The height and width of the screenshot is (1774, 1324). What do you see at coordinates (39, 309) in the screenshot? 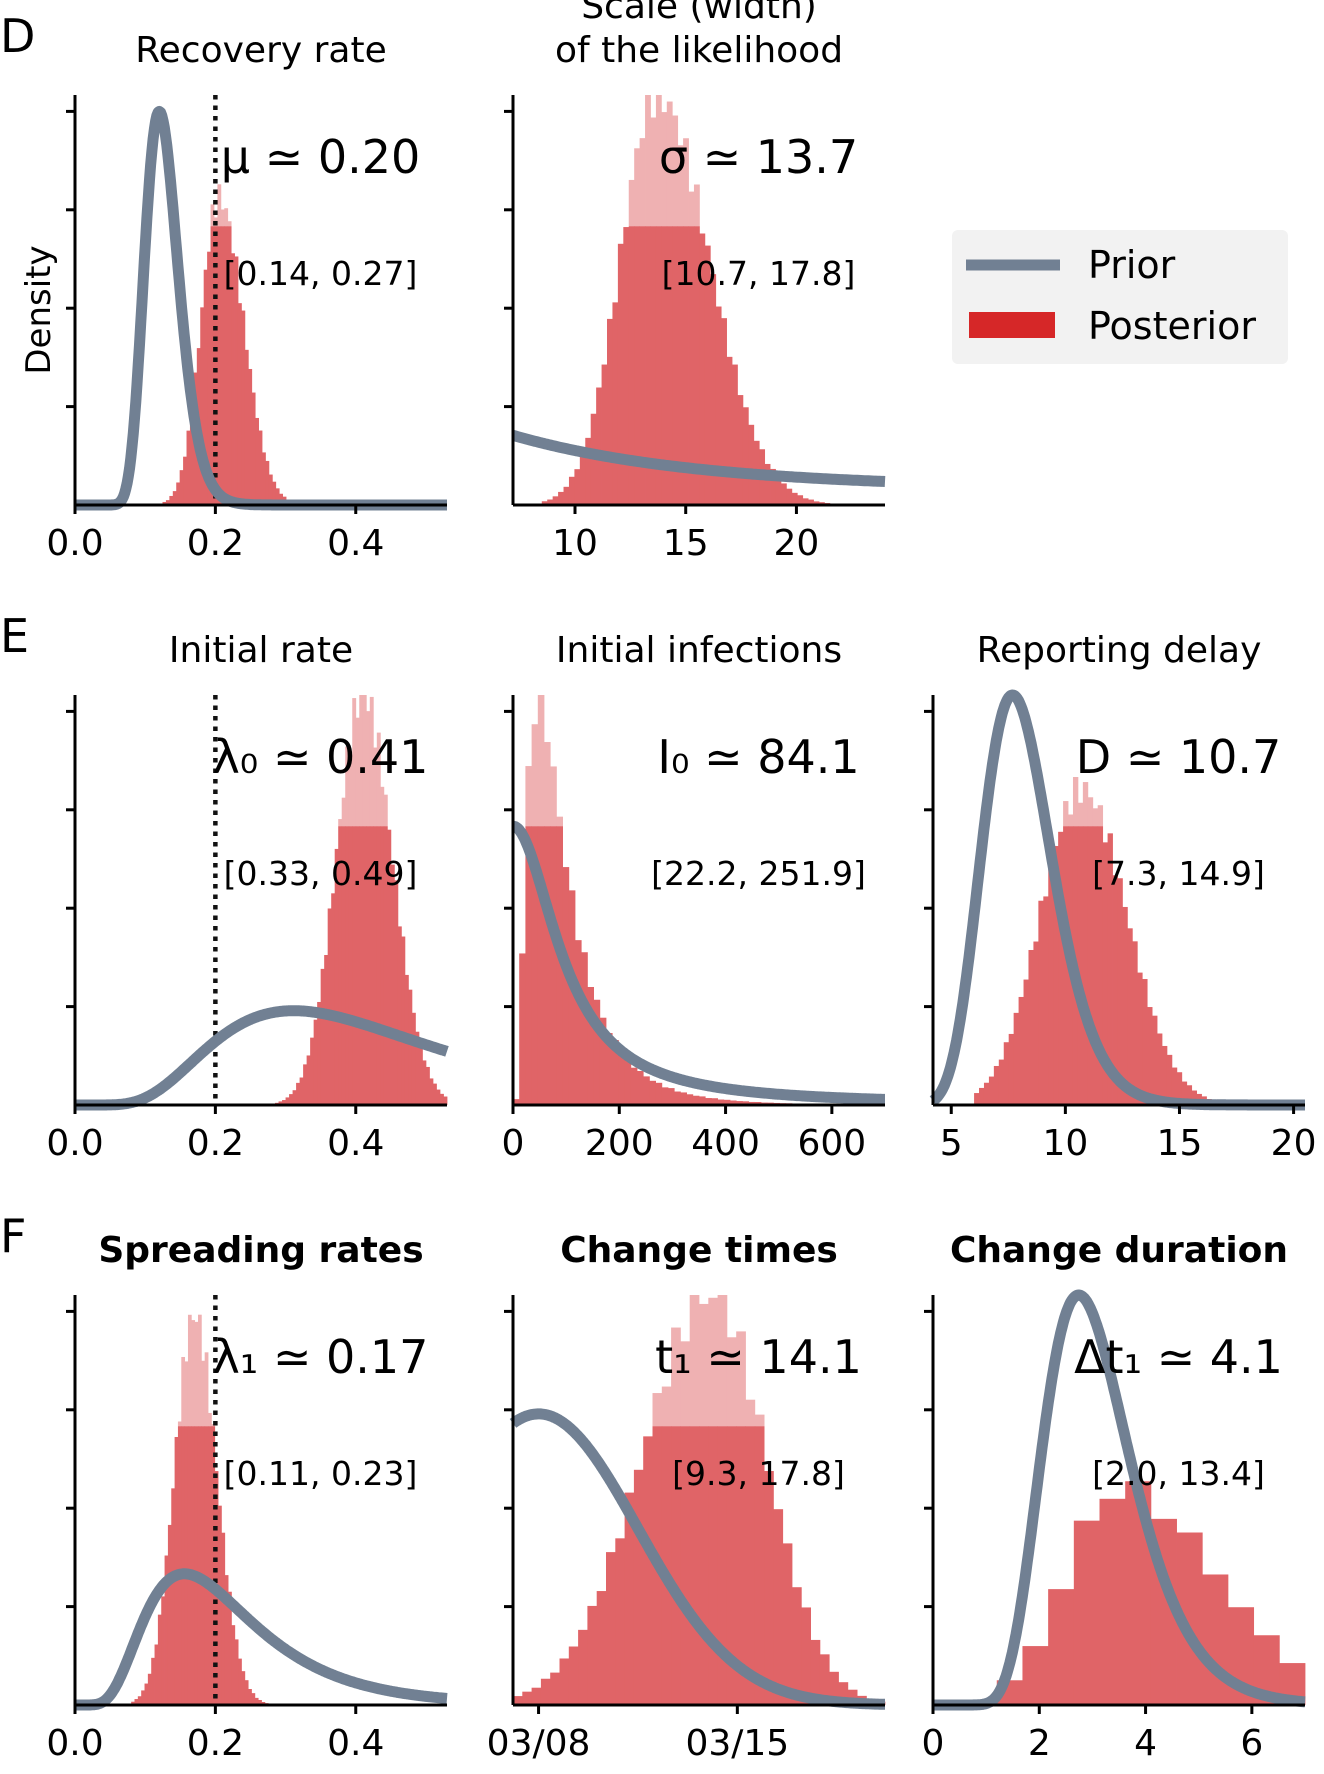
I see `y-axis-label: Density` at bounding box center [39, 309].